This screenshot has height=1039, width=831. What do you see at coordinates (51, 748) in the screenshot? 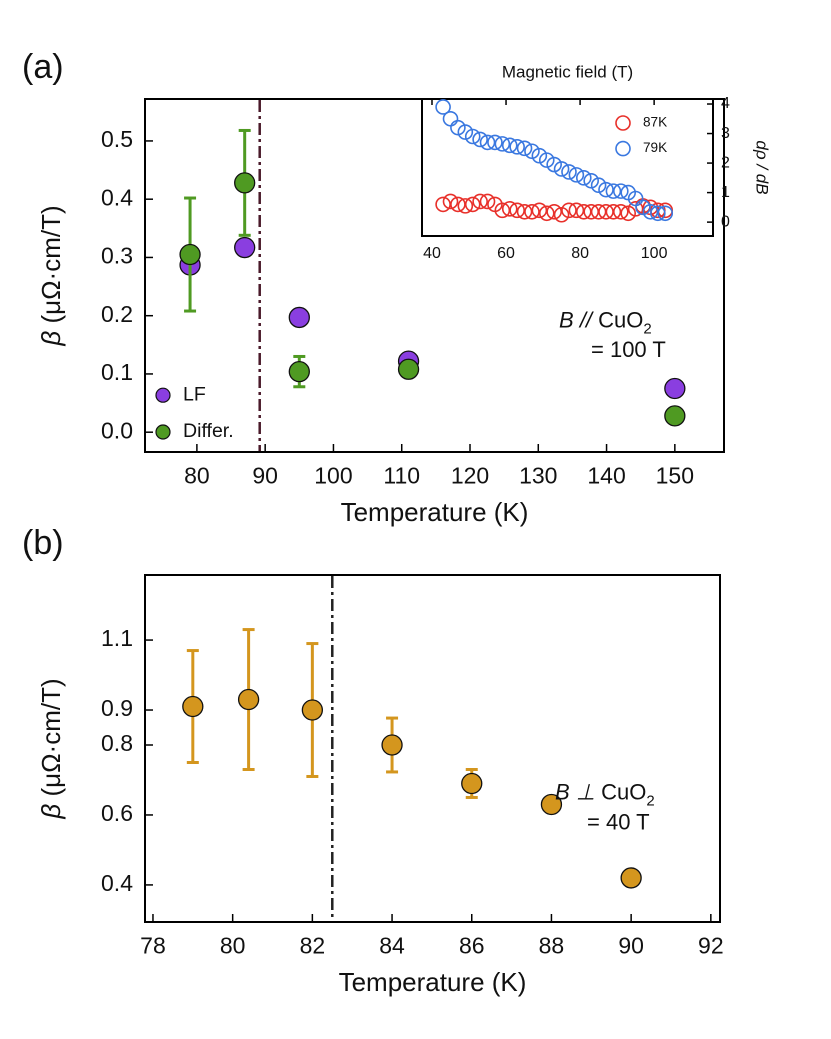
I see `y-axis-label: β (μΩ·cm/T)` at bounding box center [51, 748].